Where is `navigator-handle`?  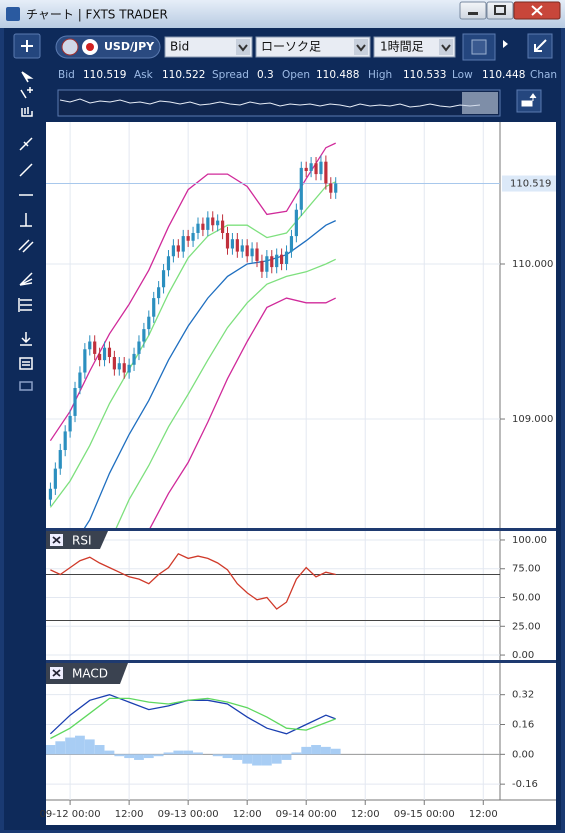
navigator-handle is located at coordinates (480, 103).